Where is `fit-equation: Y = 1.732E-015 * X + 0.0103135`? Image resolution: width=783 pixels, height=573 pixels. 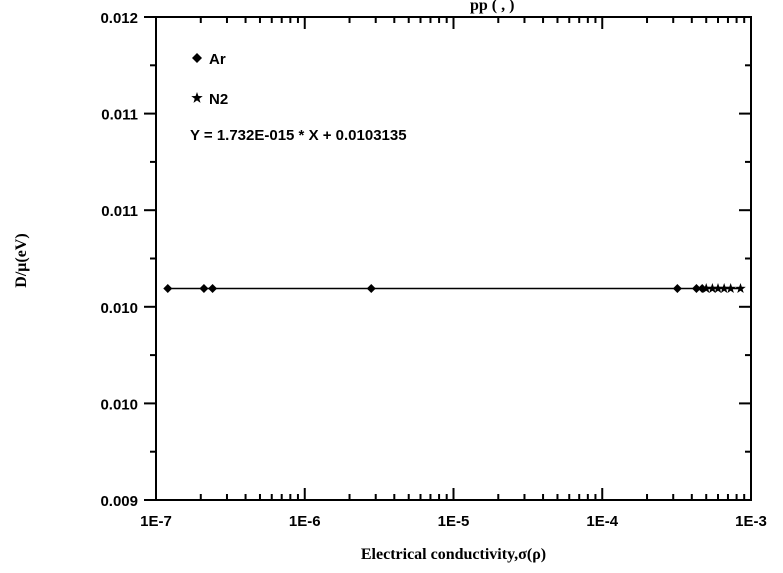 fit-equation: Y = 1.732E-015 * X + 0.0103135 is located at coordinates (298, 135).